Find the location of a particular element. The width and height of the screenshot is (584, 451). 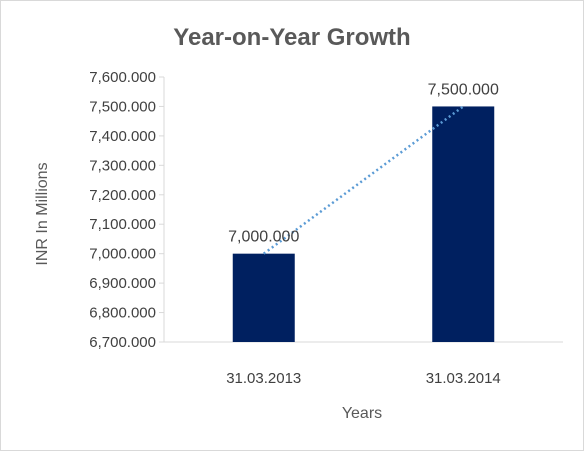

data-label: 7,000.000 is located at coordinates (263, 237).